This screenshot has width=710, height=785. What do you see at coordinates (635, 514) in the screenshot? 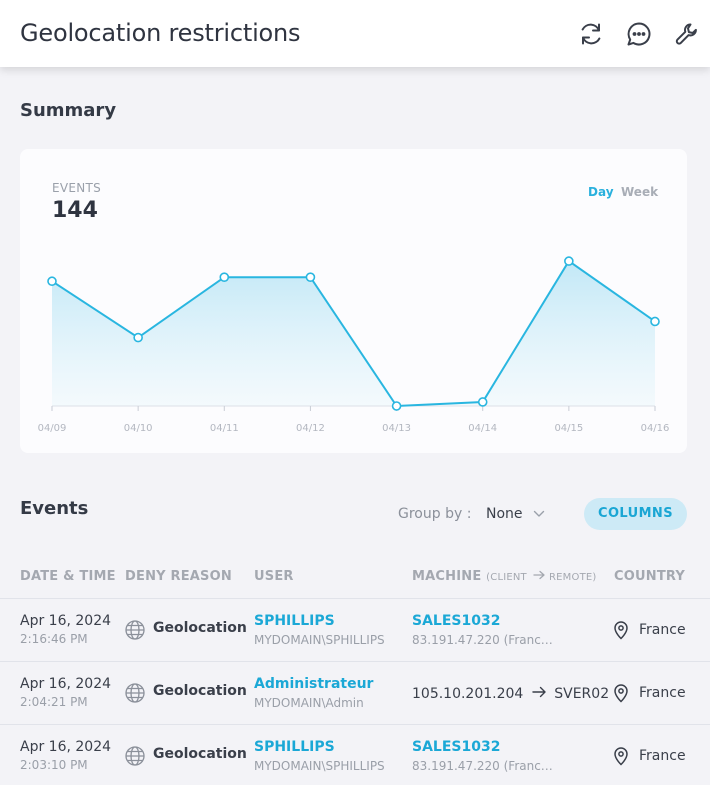
I see `columns-button: COLUMNS` at bounding box center [635, 514].